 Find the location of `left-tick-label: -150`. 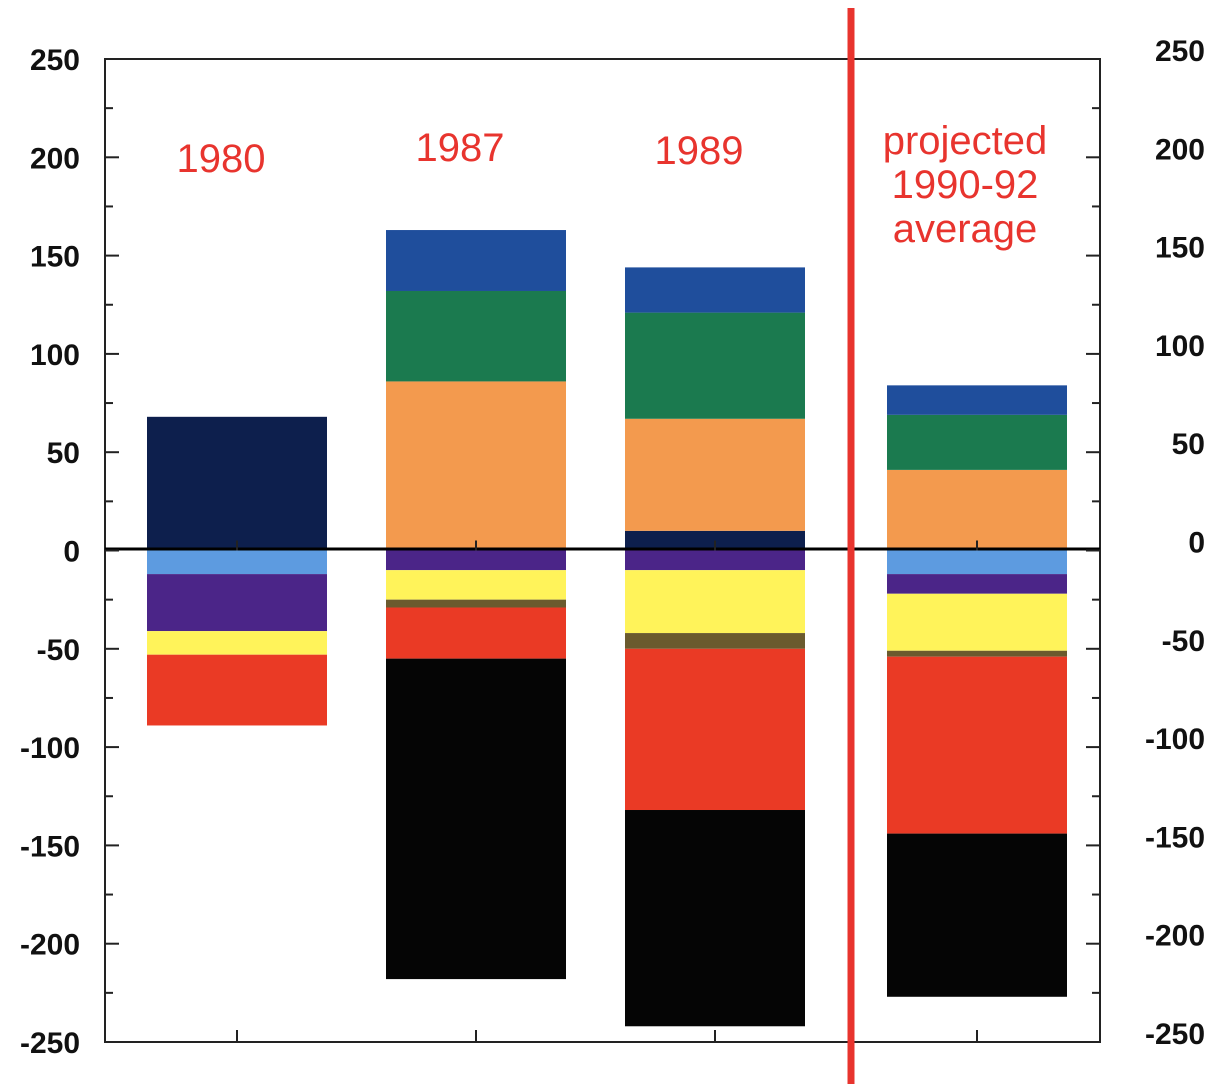

left-tick-label: -150 is located at coordinates (50, 846).